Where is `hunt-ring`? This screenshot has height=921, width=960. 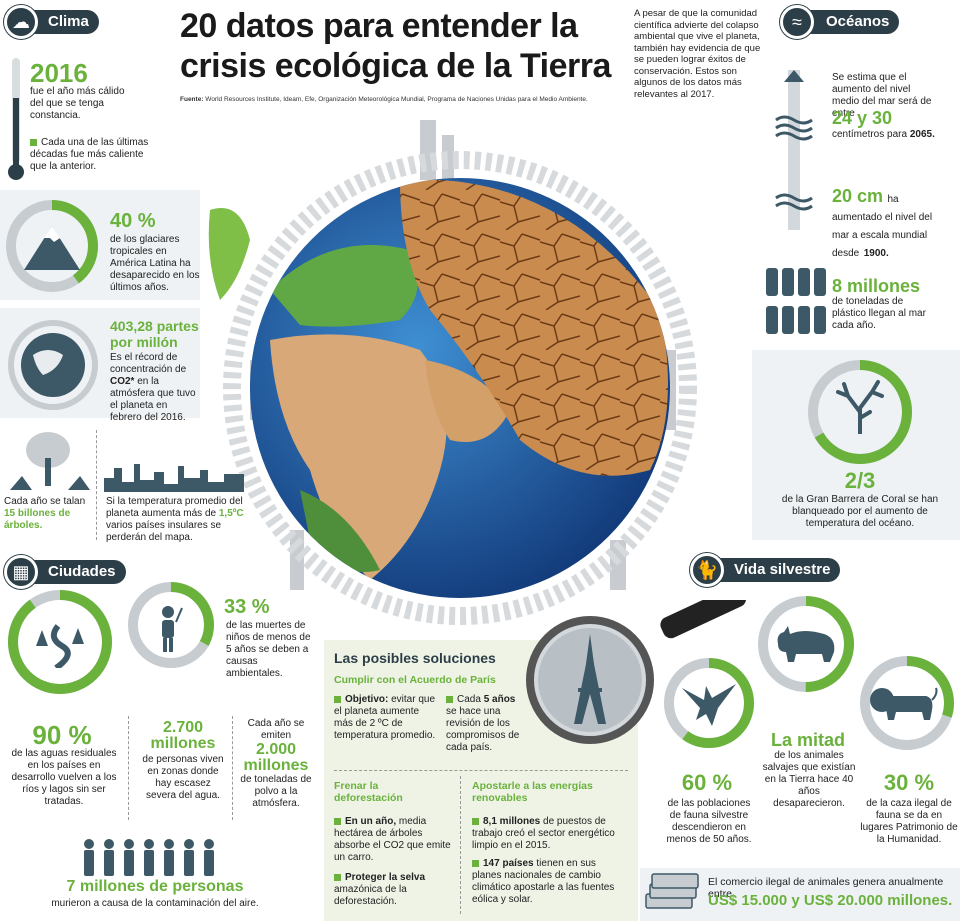 hunt-ring is located at coordinates (907, 703).